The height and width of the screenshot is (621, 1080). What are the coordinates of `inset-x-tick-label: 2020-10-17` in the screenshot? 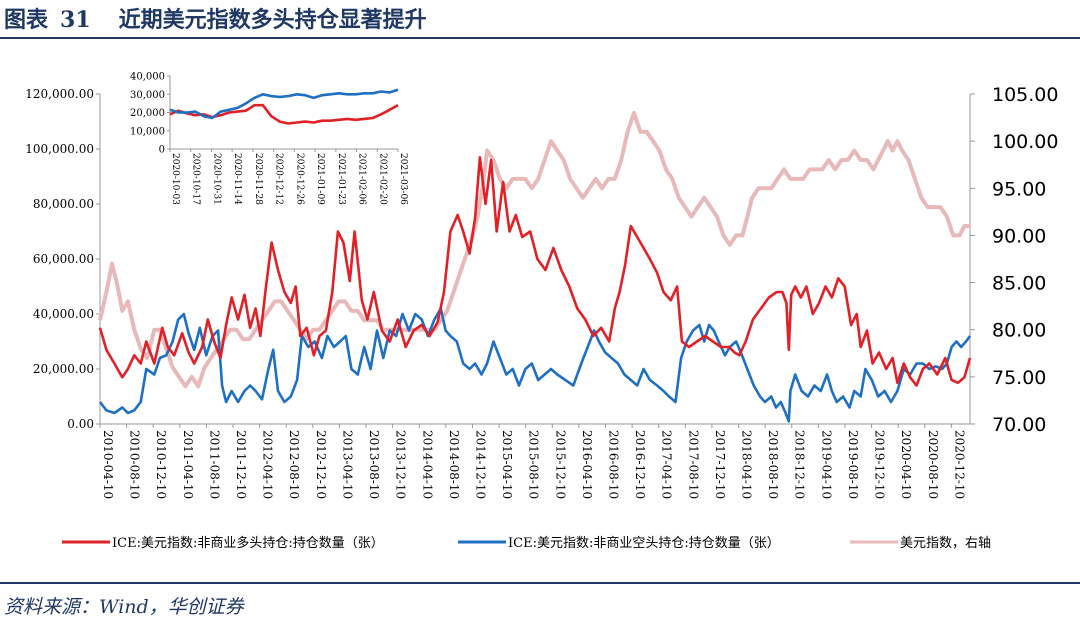 It's located at (196, 179).